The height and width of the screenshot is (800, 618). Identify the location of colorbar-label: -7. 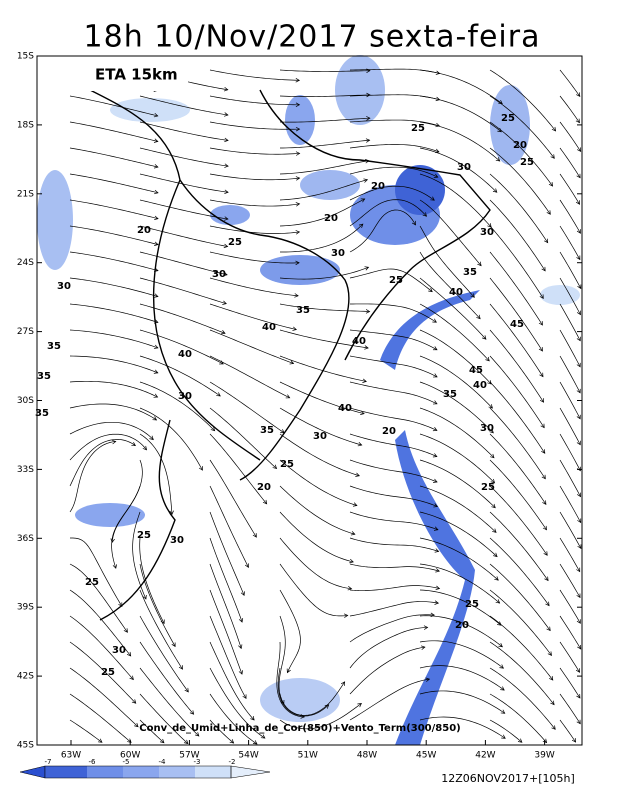
(48, 762).